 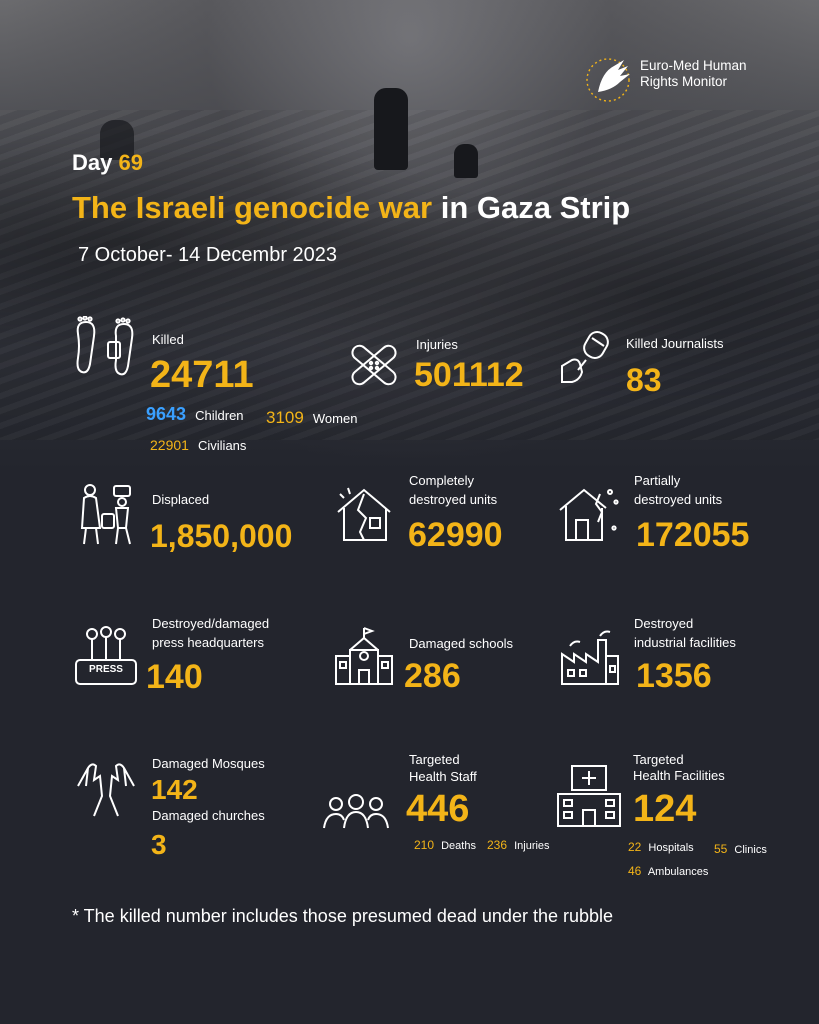 I want to click on cracked-house-icon, so click(x=589, y=515).